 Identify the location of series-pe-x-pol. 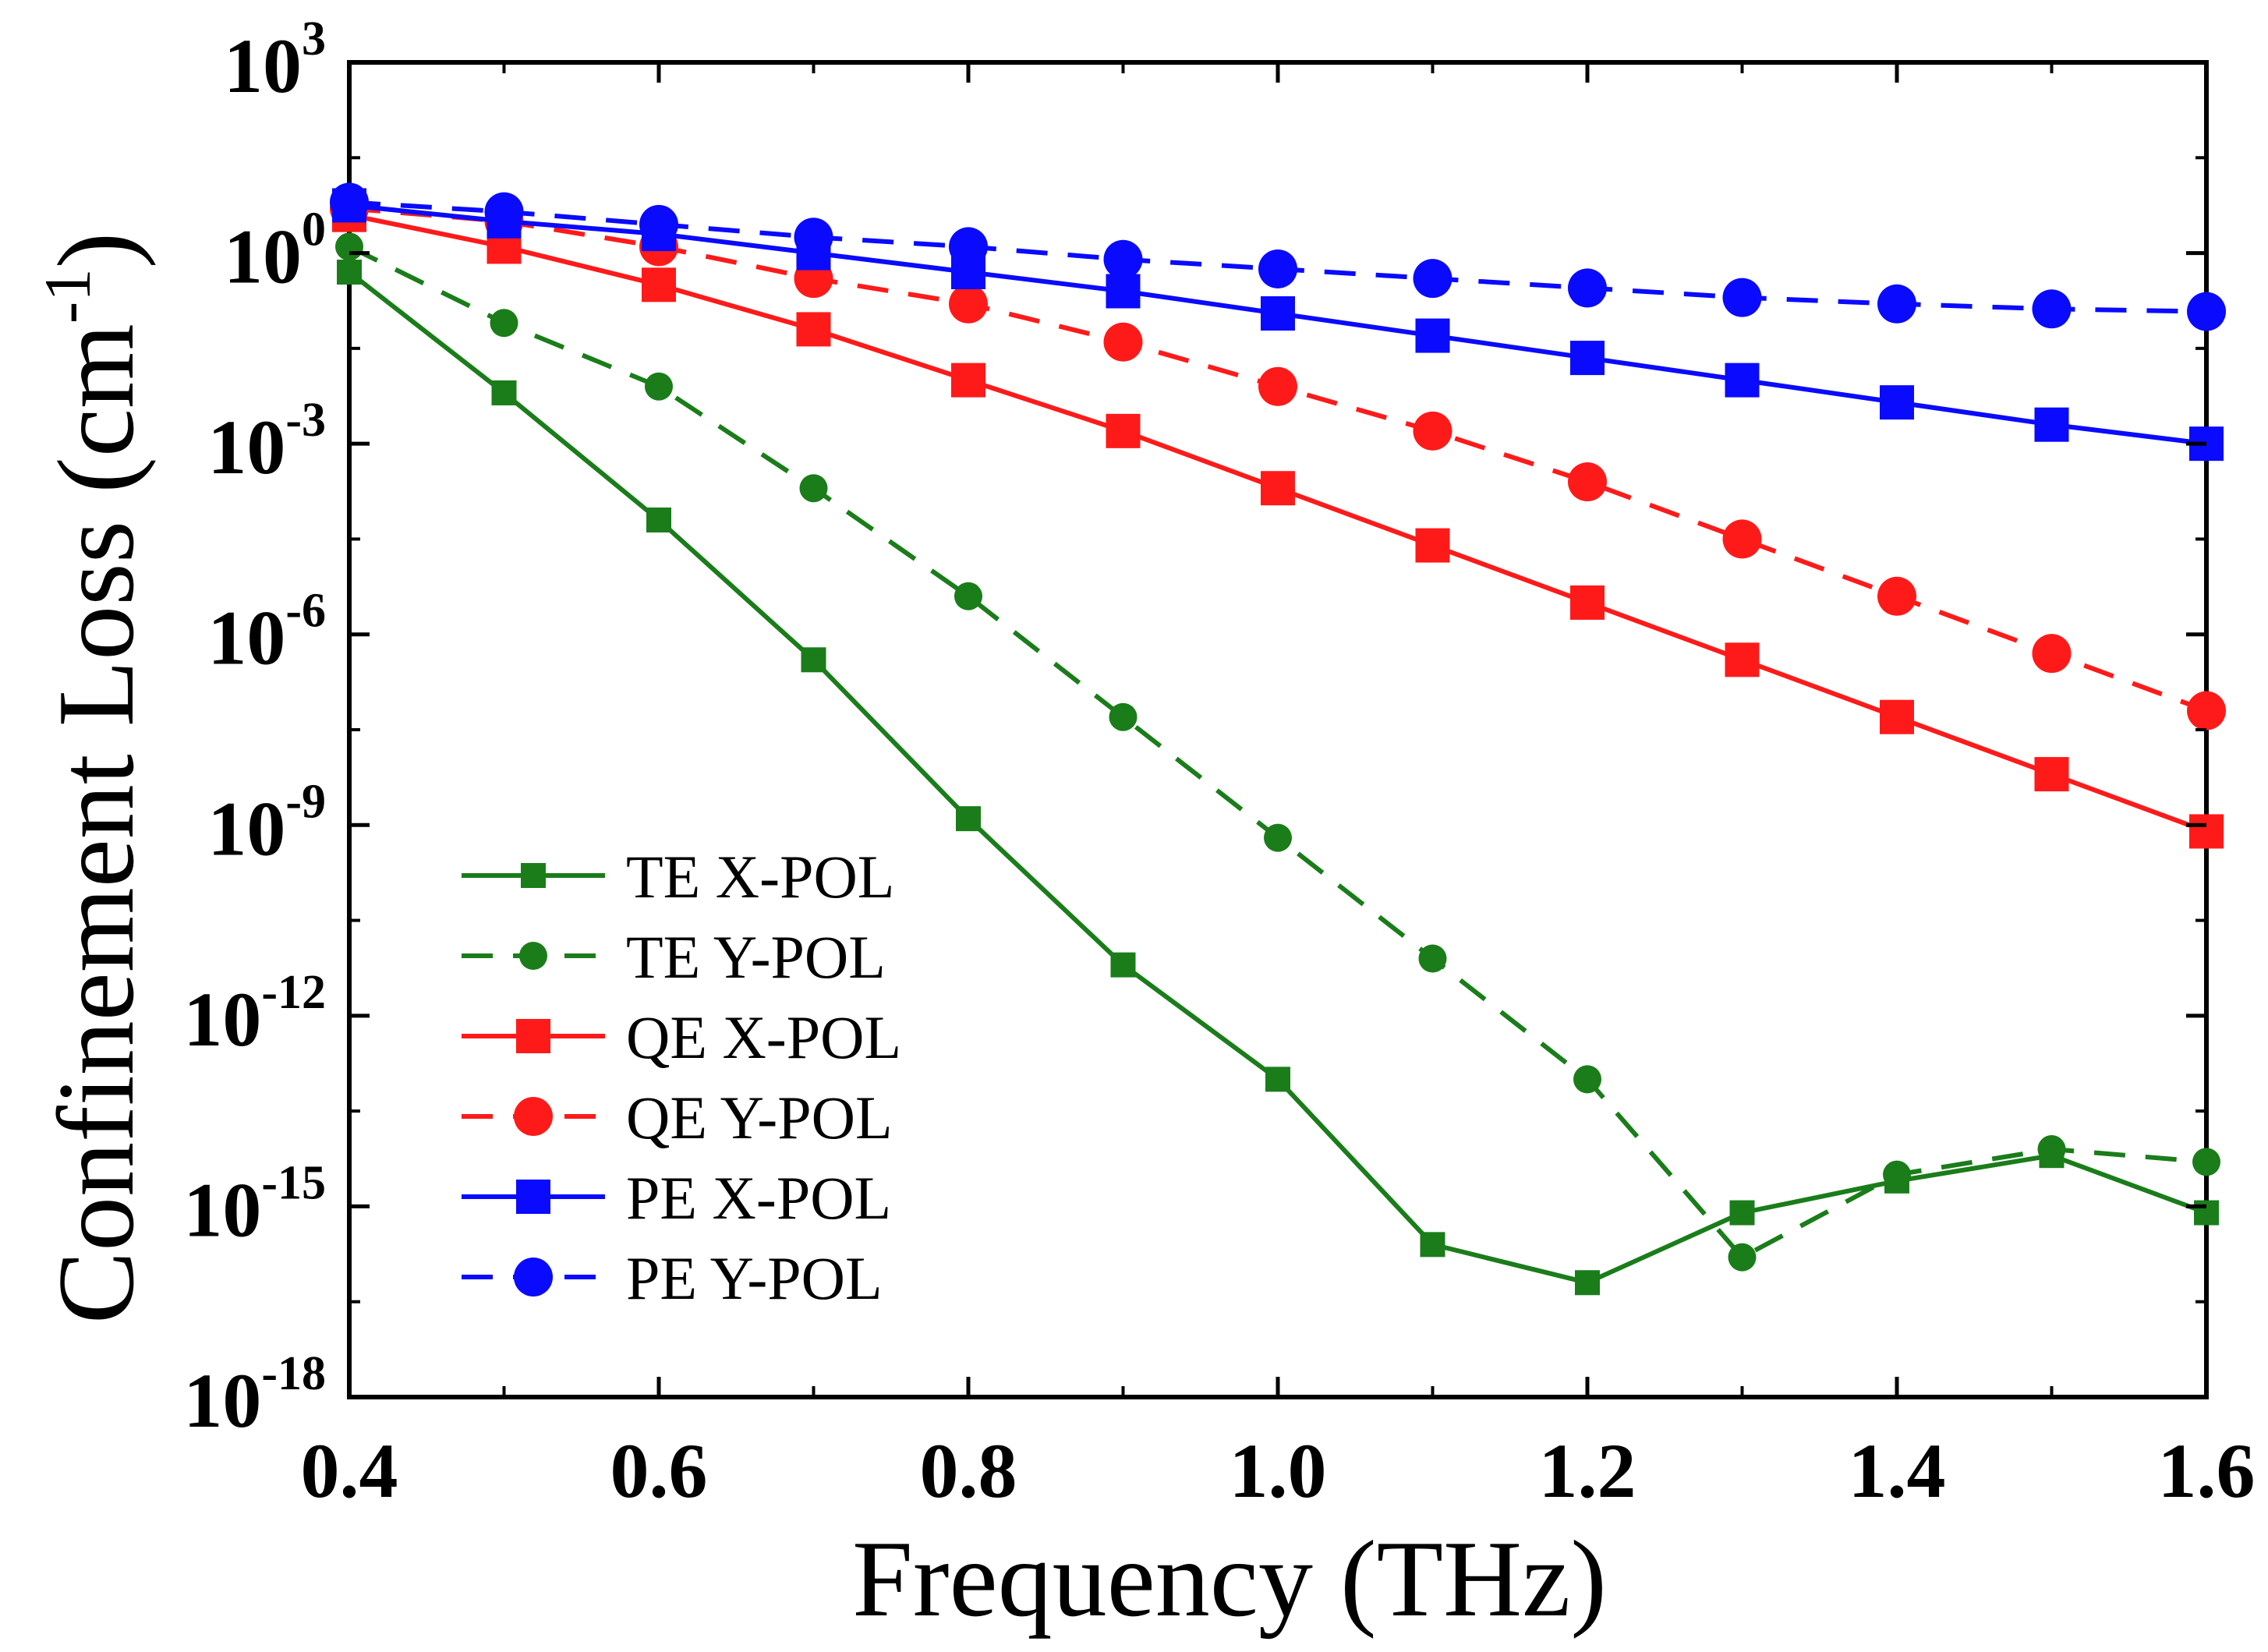
(1278, 325).